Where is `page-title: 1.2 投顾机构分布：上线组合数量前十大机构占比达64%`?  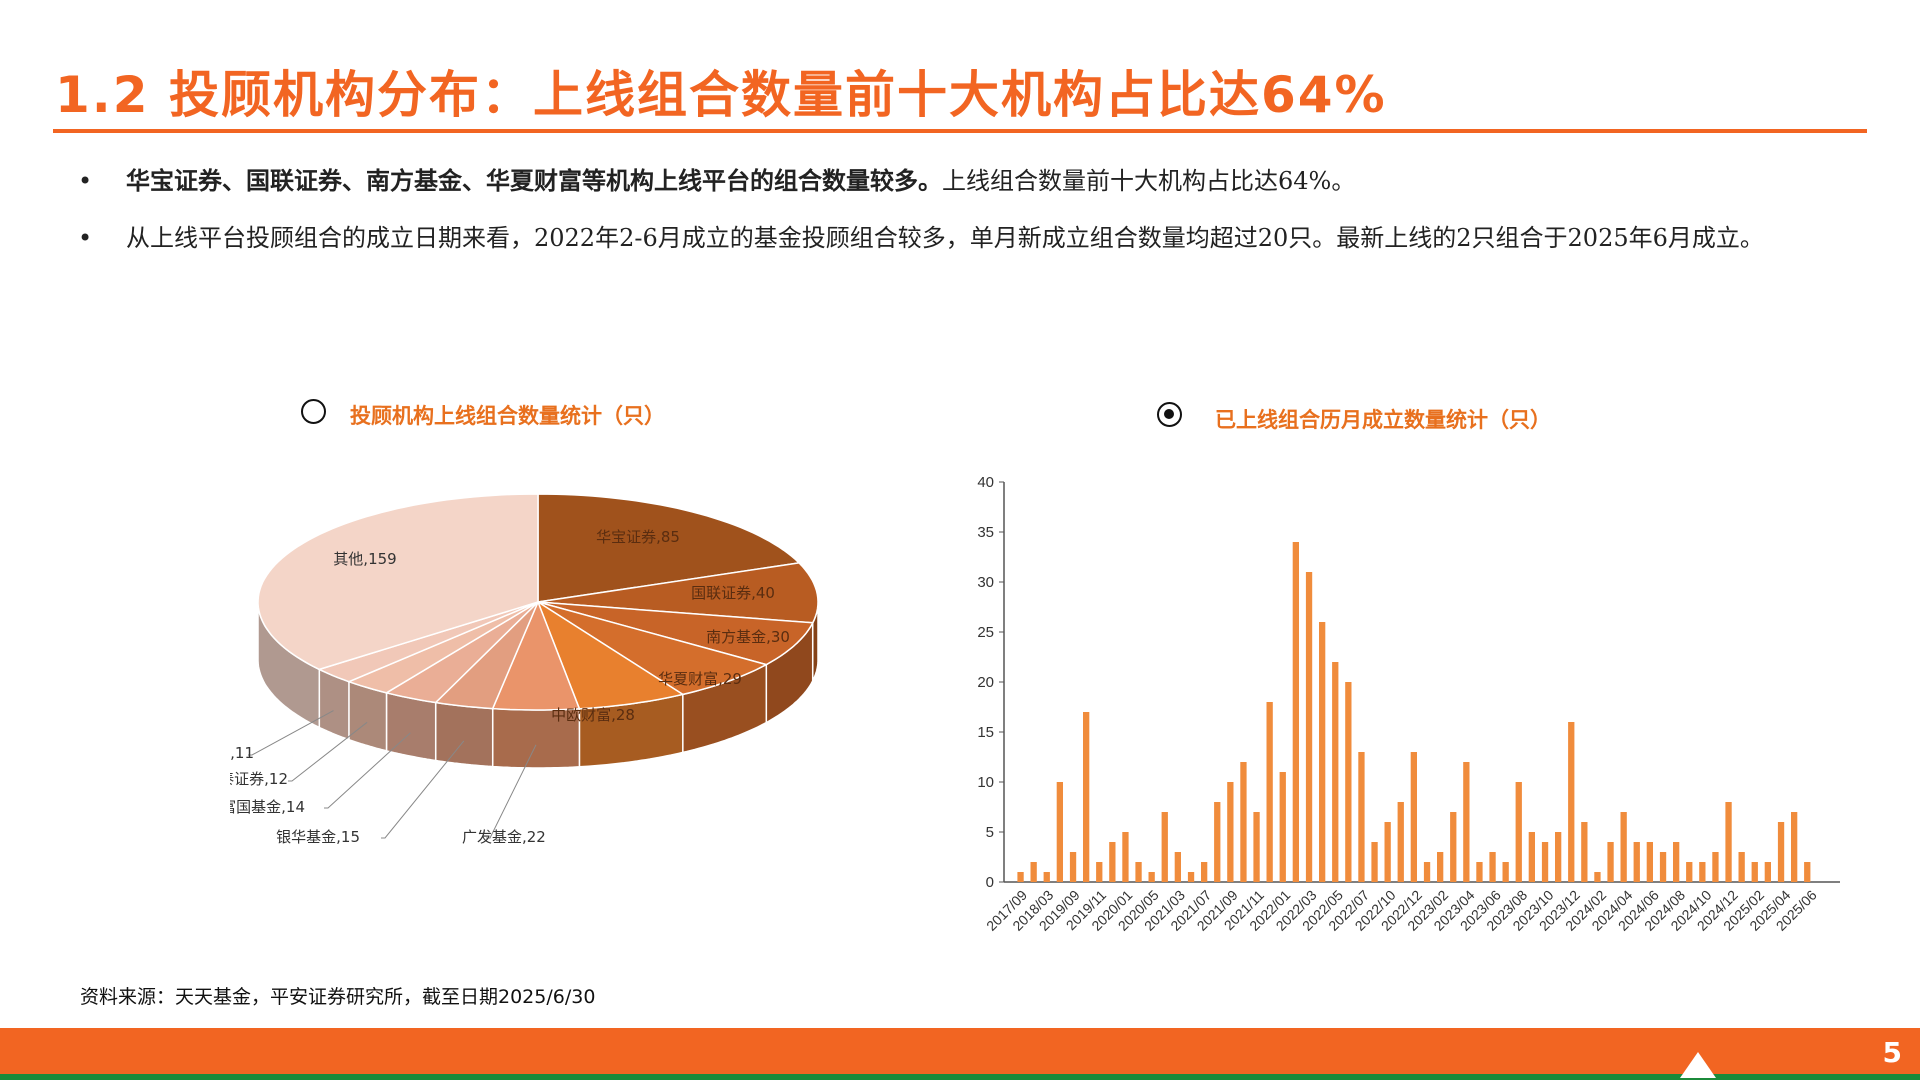
page-title: 1.2 投顾机构分布：上线组合数量前十大机构占比达64% is located at coordinates (721, 95).